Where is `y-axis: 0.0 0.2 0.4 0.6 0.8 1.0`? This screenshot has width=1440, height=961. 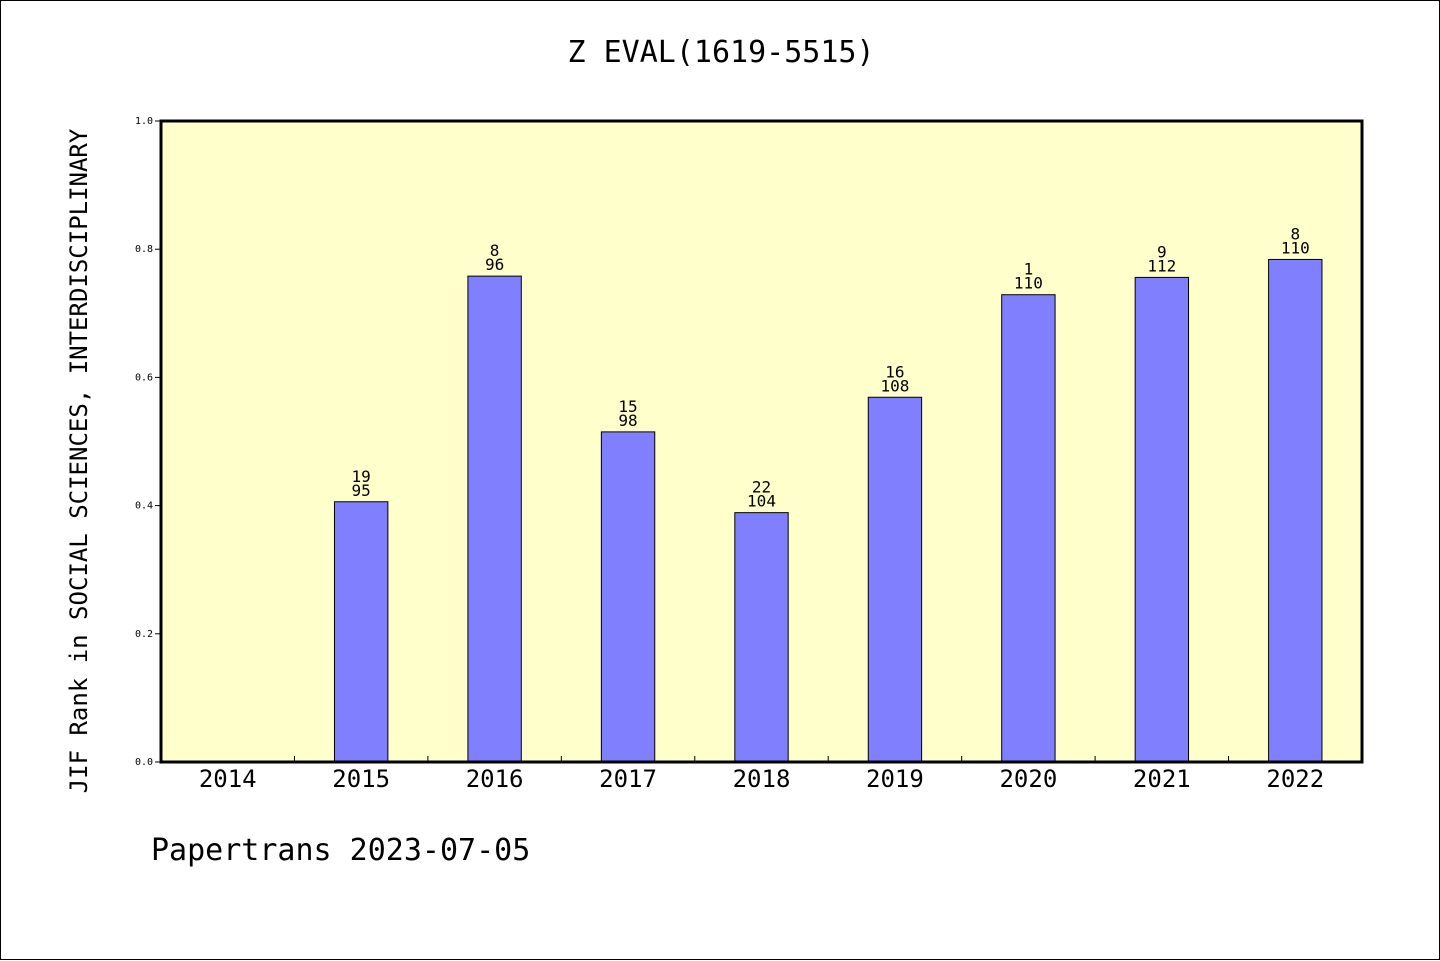
y-axis: 0.0 0.2 0.4 0.6 0.8 1.0 is located at coordinates (148, 442).